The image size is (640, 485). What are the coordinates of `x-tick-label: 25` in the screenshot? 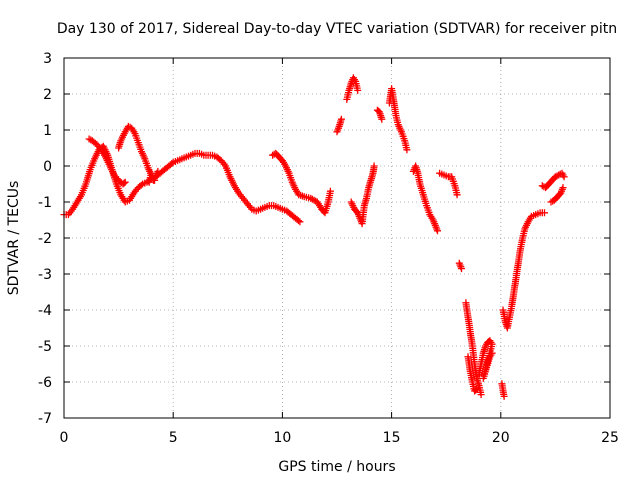 It's located at (610, 438).